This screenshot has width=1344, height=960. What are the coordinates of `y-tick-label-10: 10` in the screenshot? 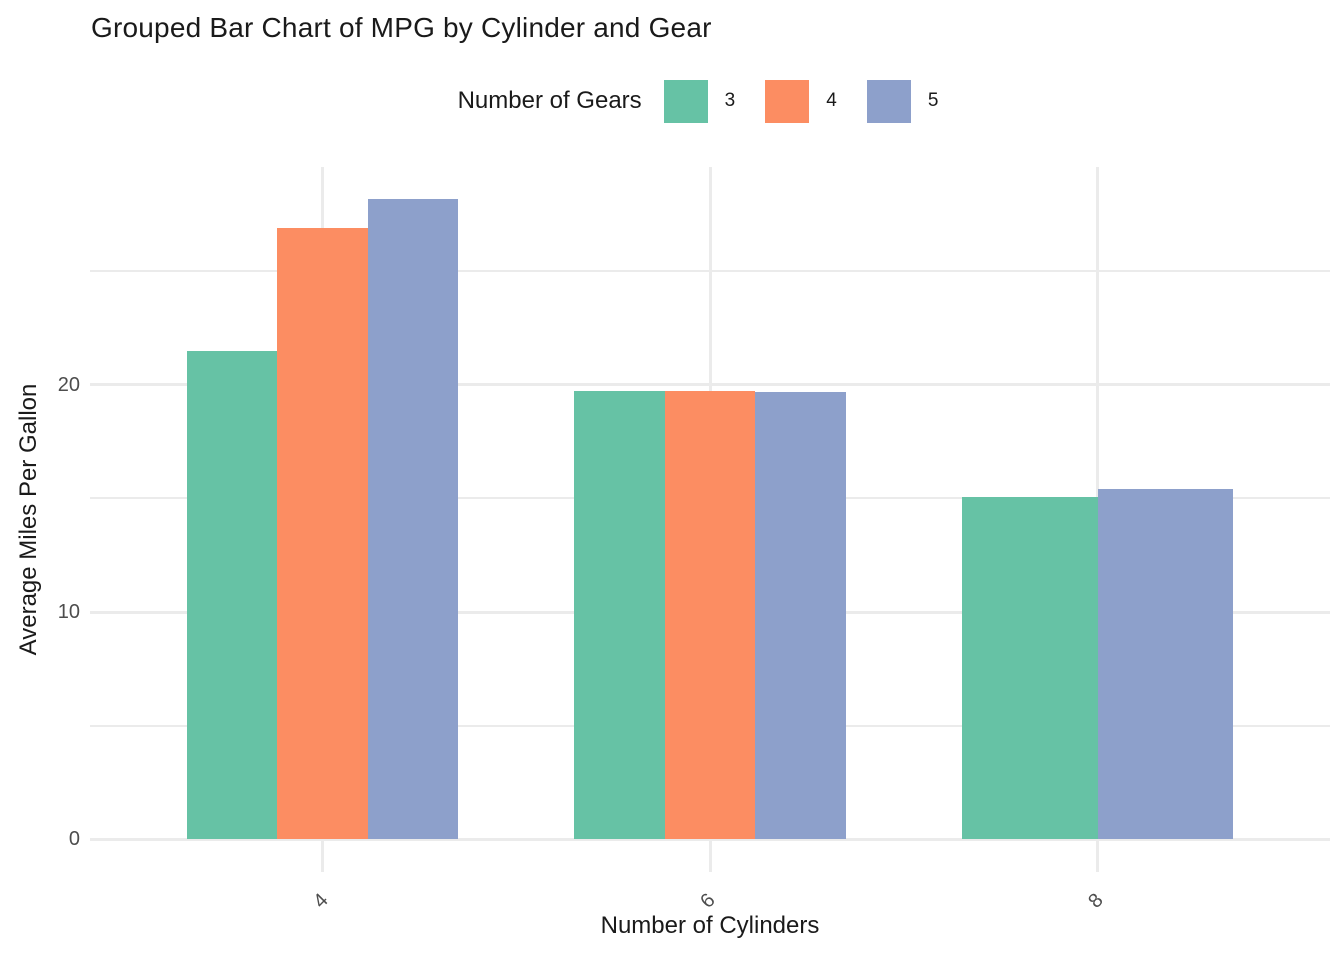 It's located at (68, 612).